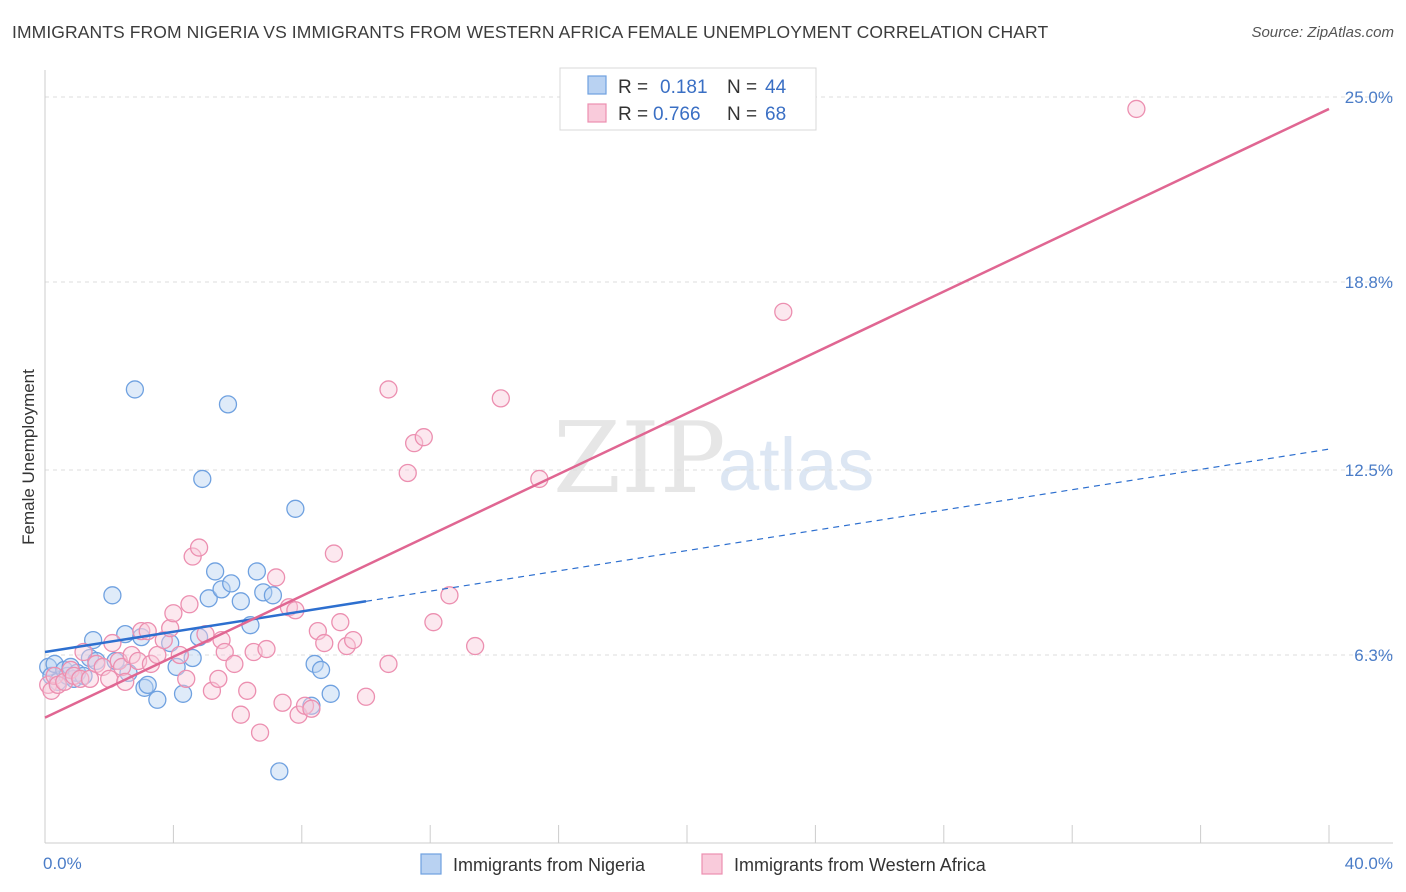  What do you see at coordinates (549, 865) in the screenshot?
I see `bottom-legend-nigeria: Immigrants from Nigeria` at bounding box center [549, 865].